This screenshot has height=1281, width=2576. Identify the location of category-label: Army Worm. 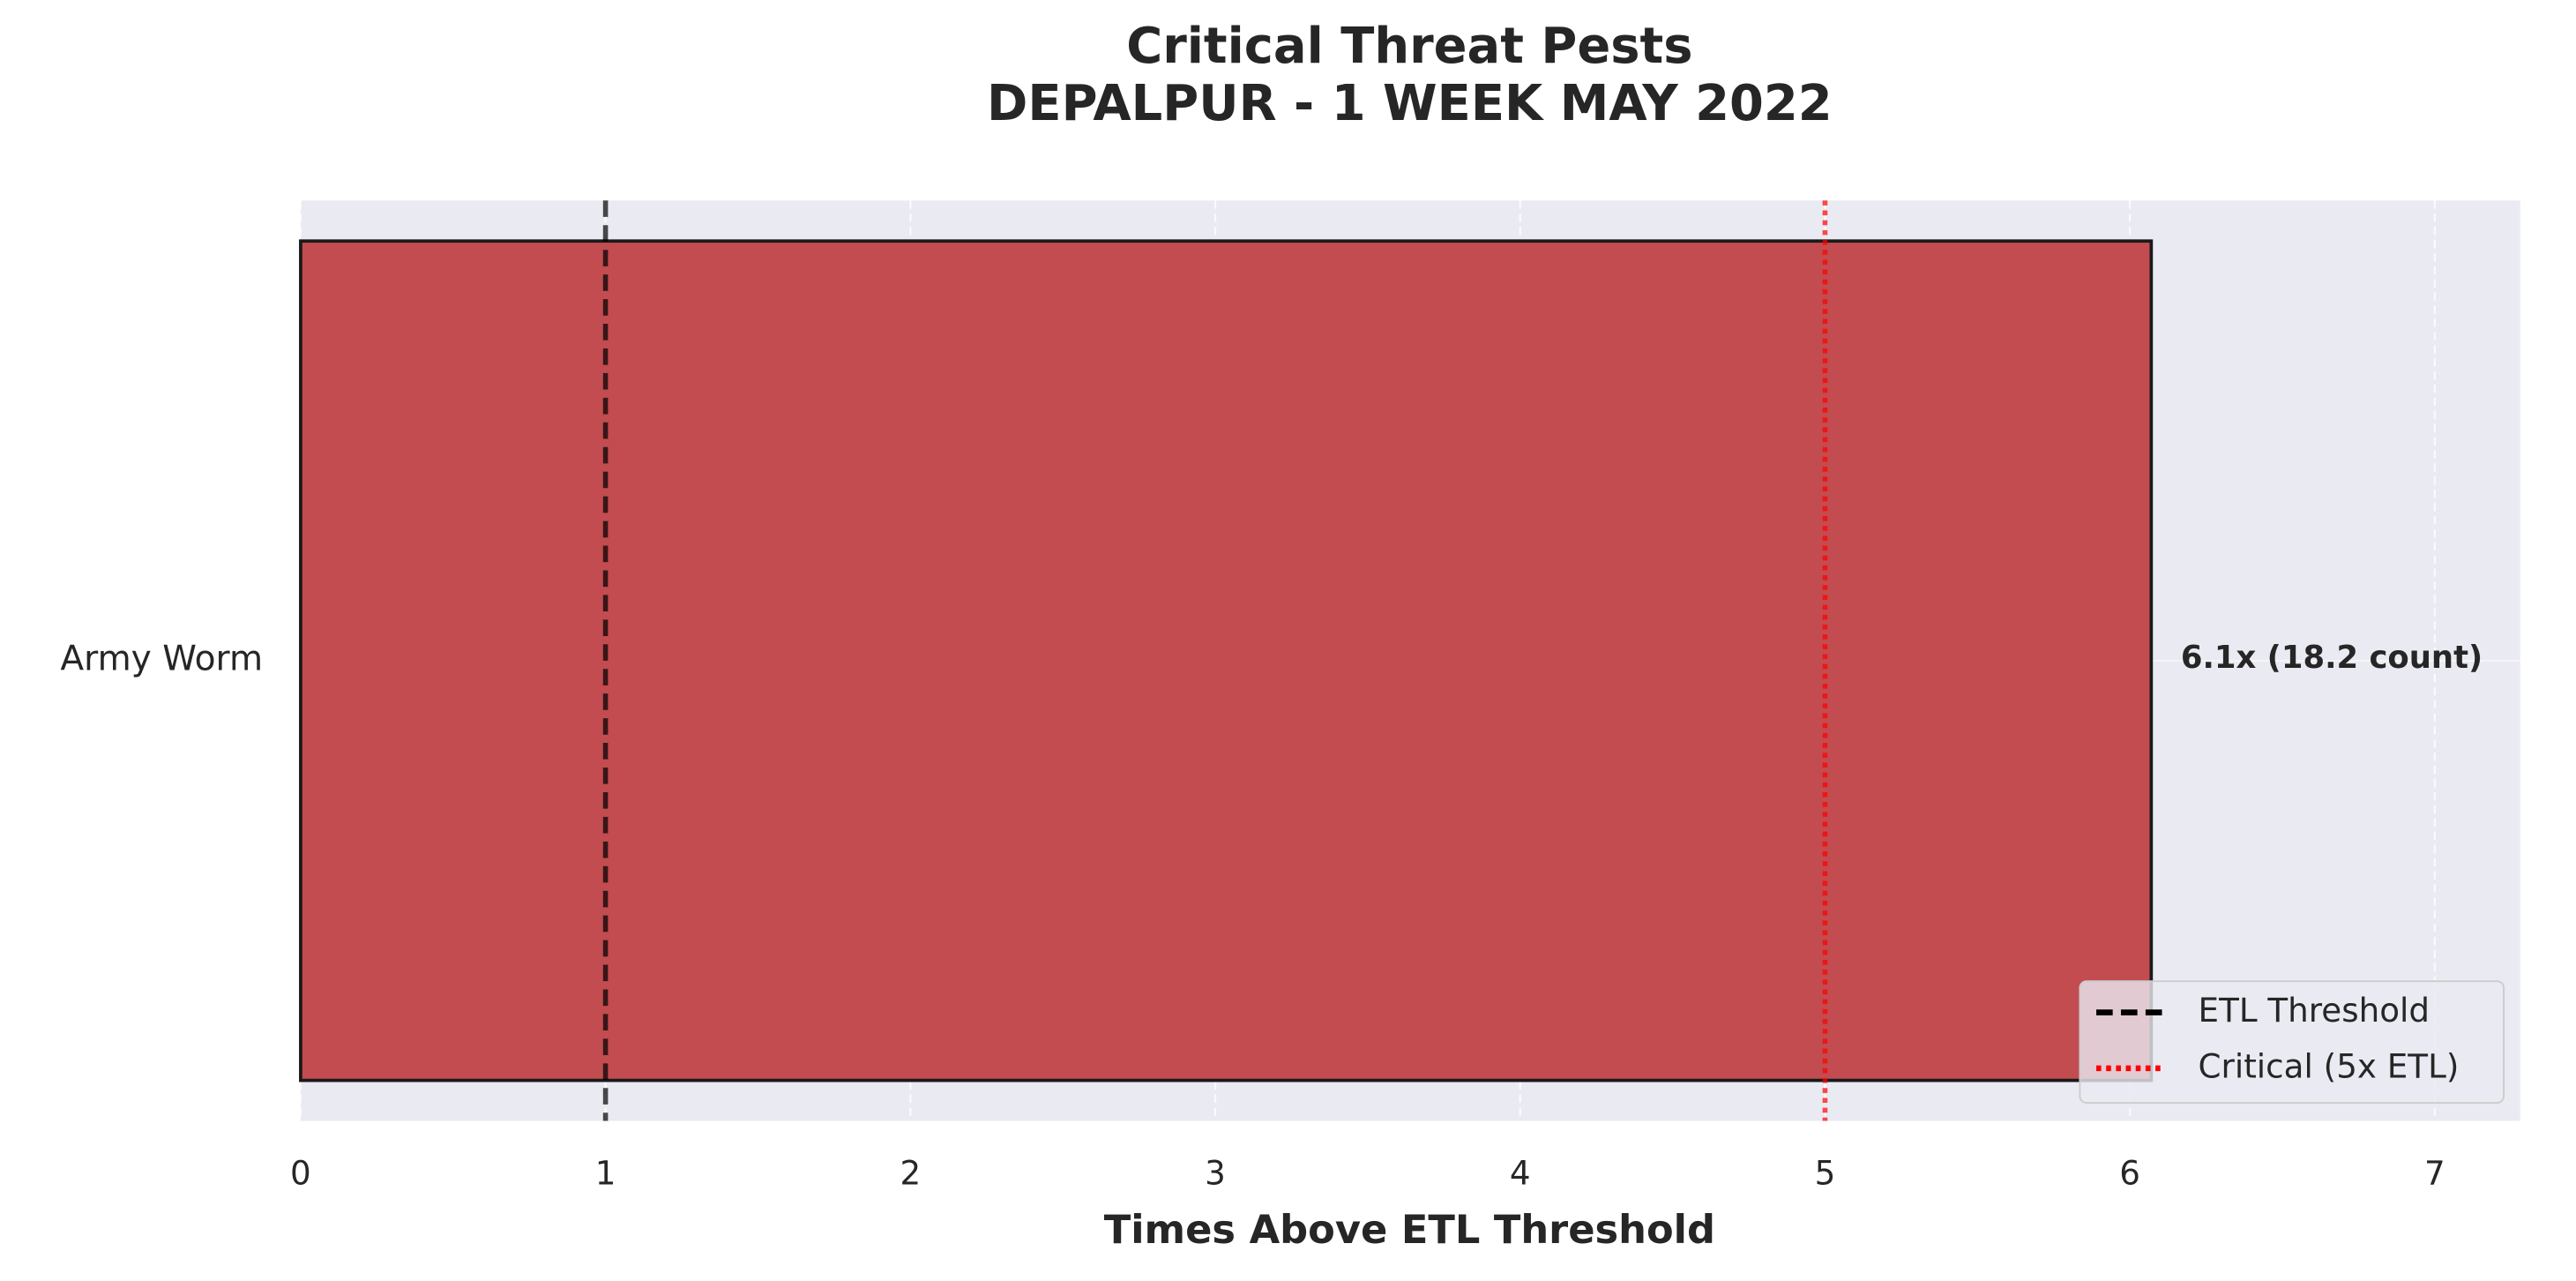
(161, 658).